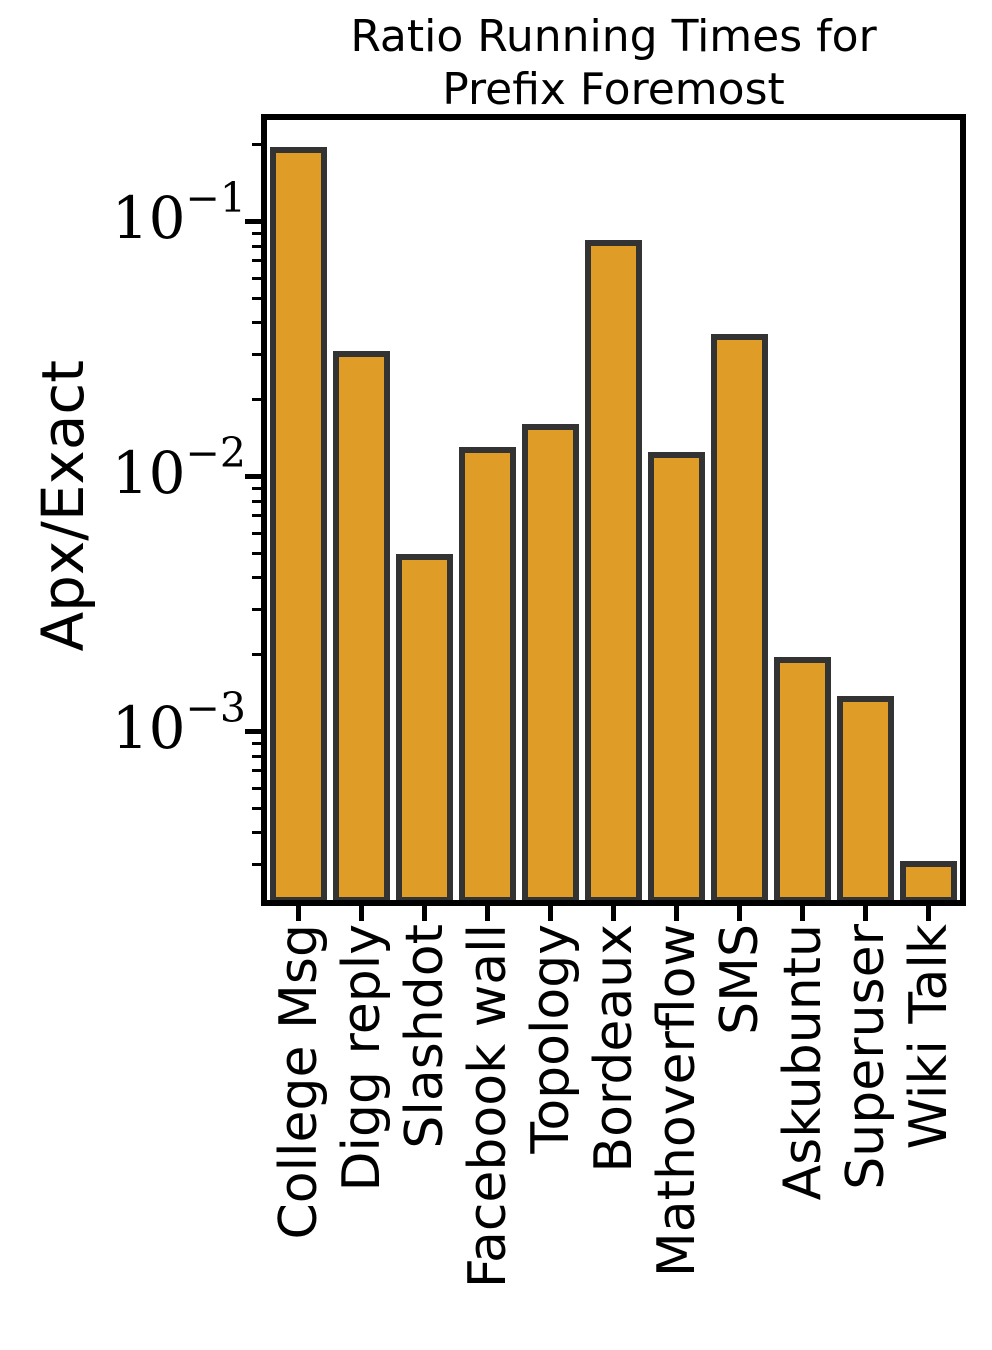 This screenshot has height=1350, width=992. I want to click on y-tick-label: 10⁻², so click(179, 473).